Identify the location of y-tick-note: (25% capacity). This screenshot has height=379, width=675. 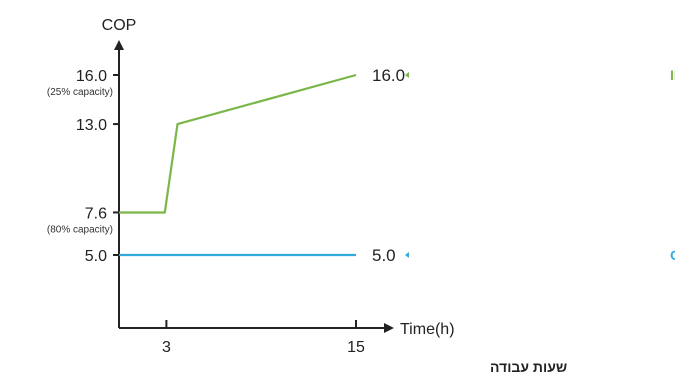
(80, 92).